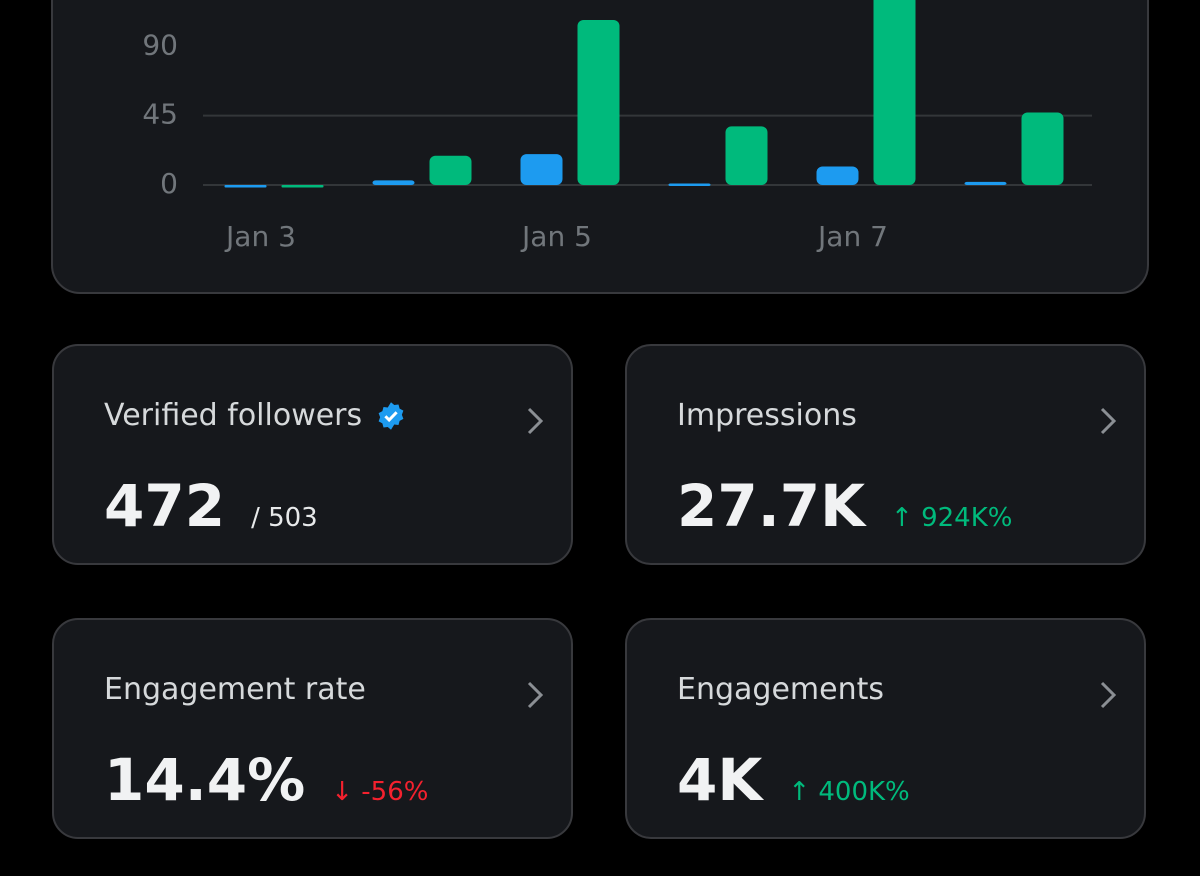 This screenshot has height=876, width=1200. I want to click on card-title: Verified followers, so click(233, 415).